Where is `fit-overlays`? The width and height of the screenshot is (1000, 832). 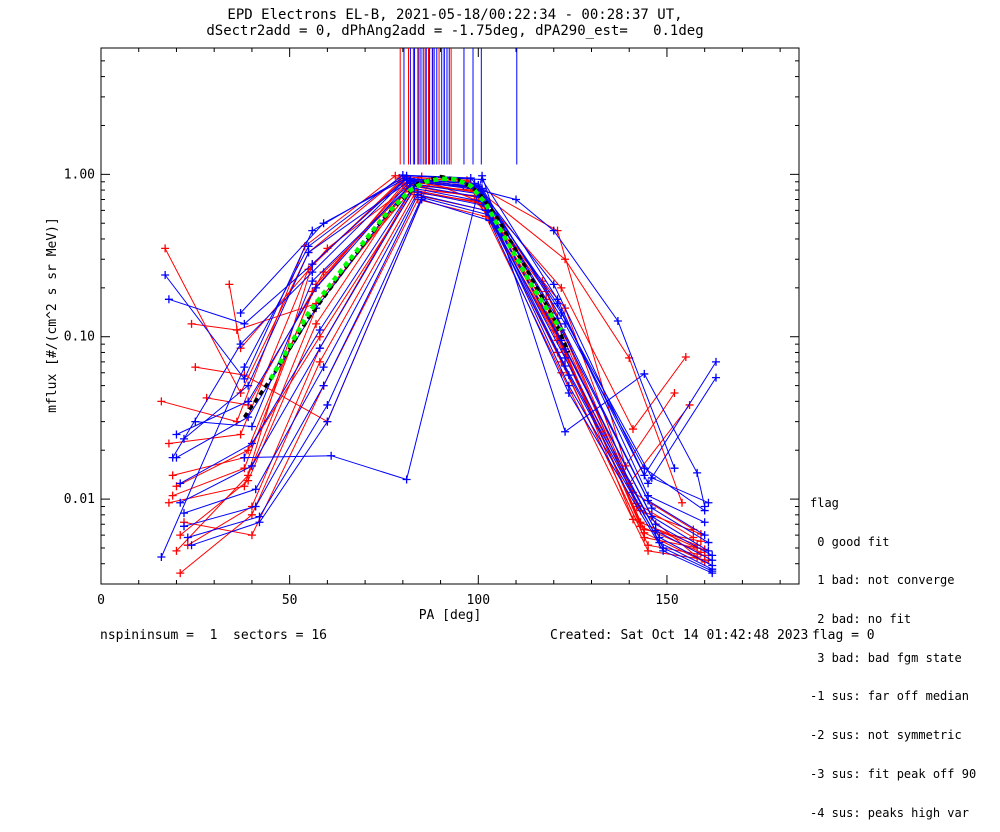
fit-overlays is located at coordinates (406, 296).